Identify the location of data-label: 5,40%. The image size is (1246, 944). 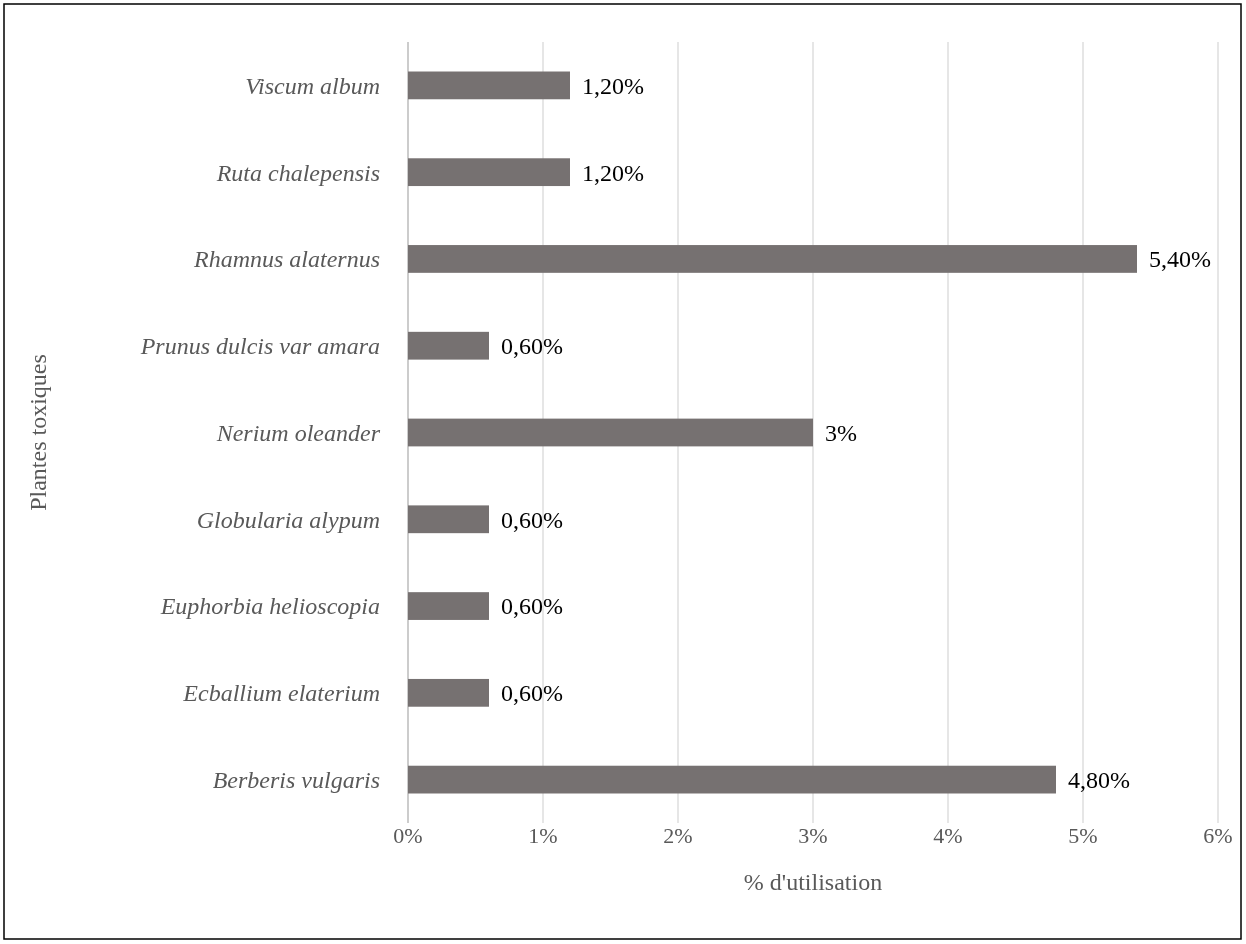
(1180, 259).